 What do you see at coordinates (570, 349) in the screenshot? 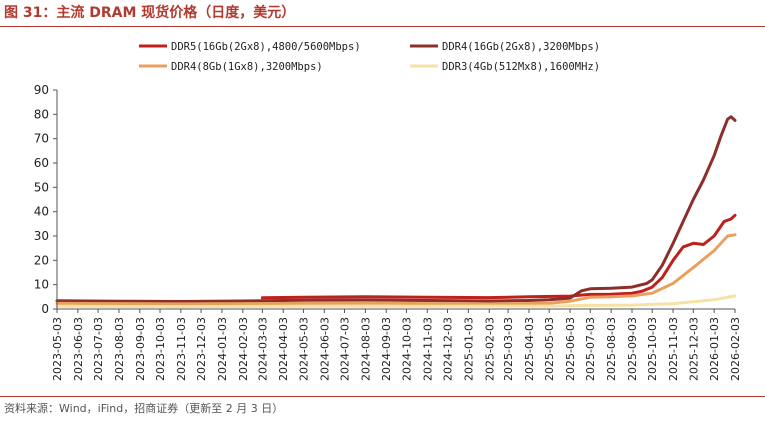
I see `x-tick-label: 2025-06-03` at bounding box center [570, 349].